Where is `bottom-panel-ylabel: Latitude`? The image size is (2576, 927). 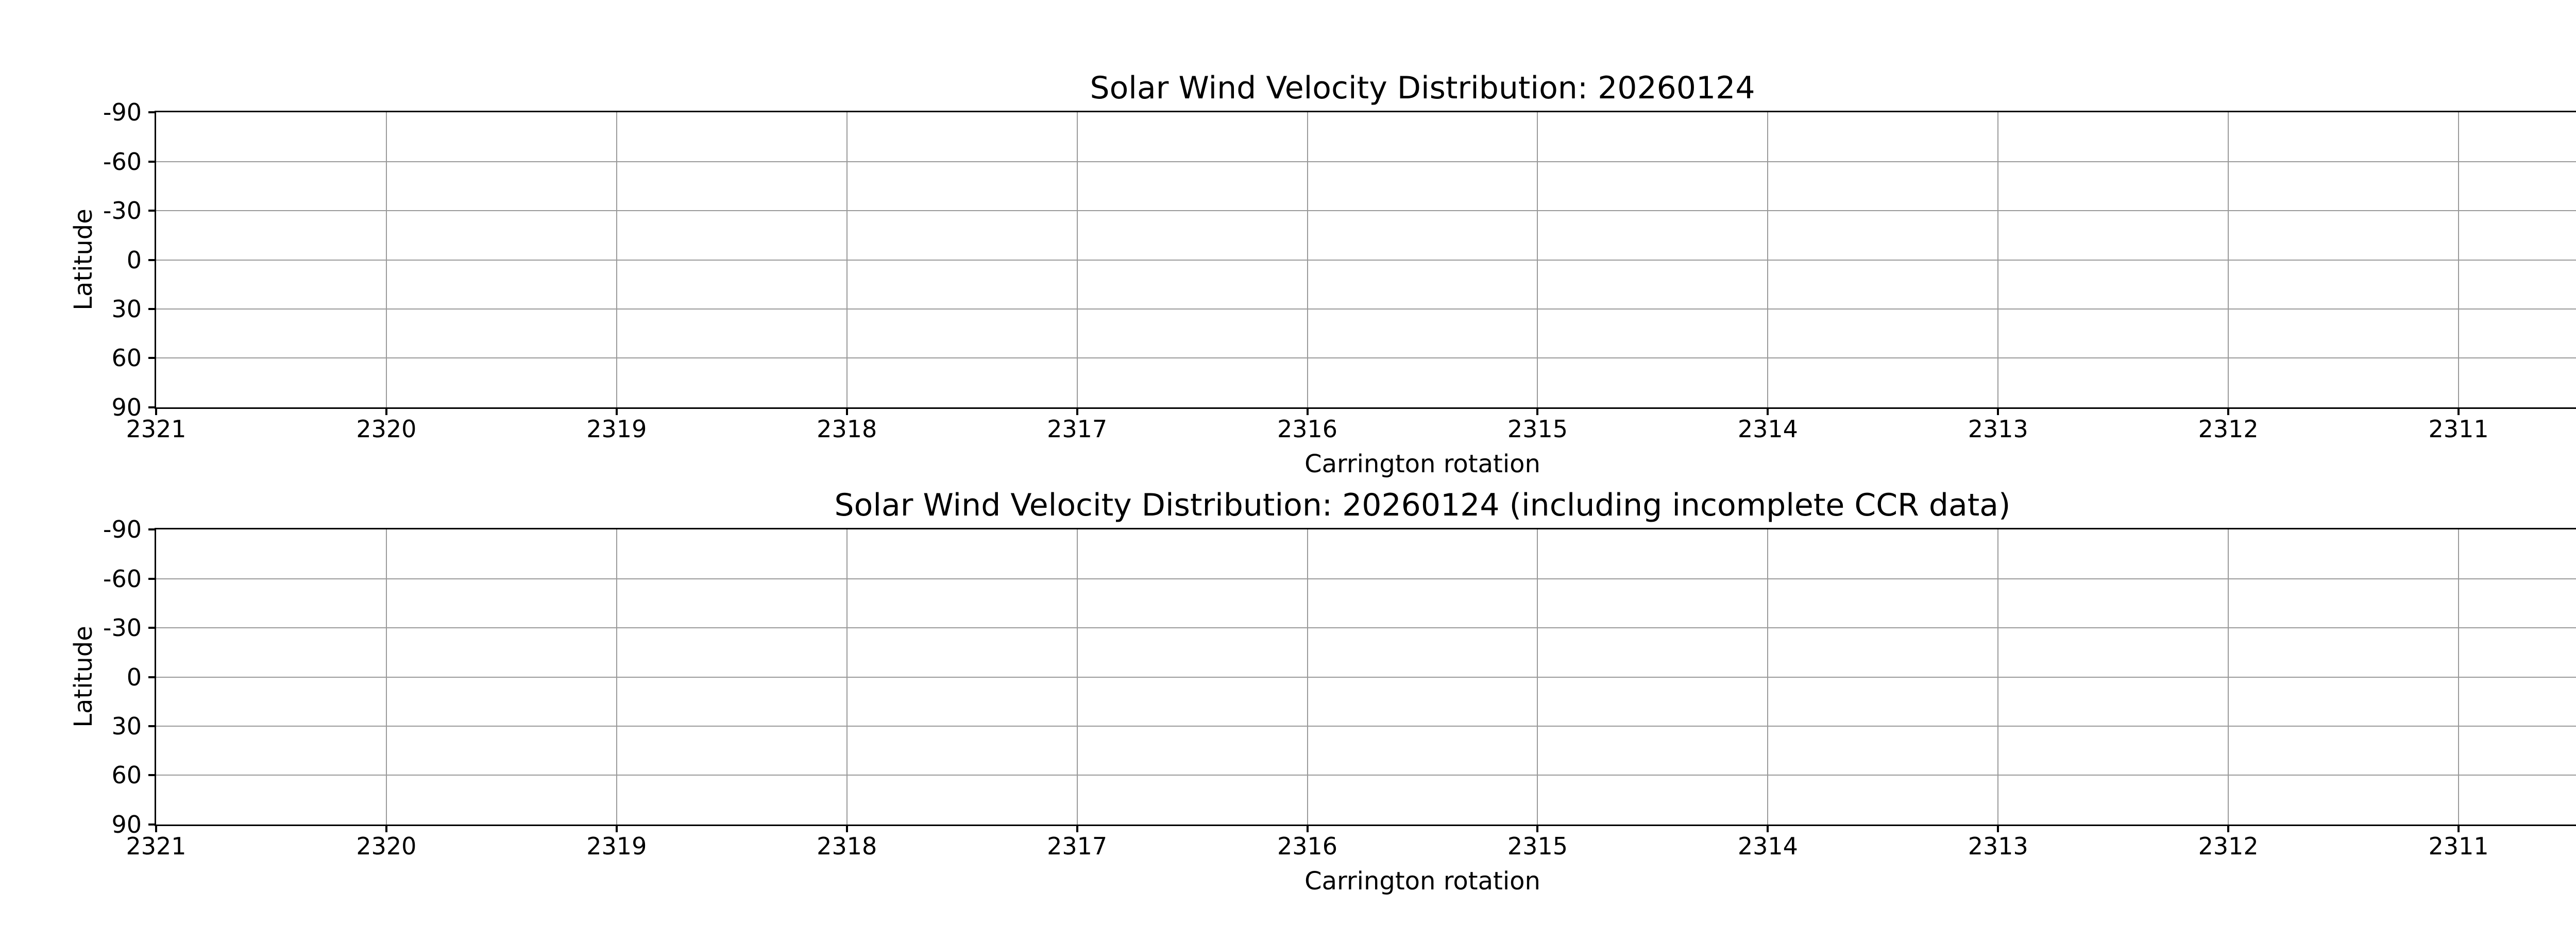 bottom-panel-ylabel: Latitude is located at coordinates (83, 677).